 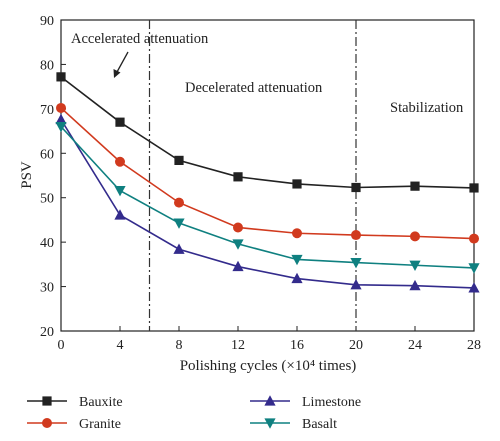 What do you see at coordinates (47, 332) in the screenshot?
I see `y-tick-label: 20` at bounding box center [47, 332].